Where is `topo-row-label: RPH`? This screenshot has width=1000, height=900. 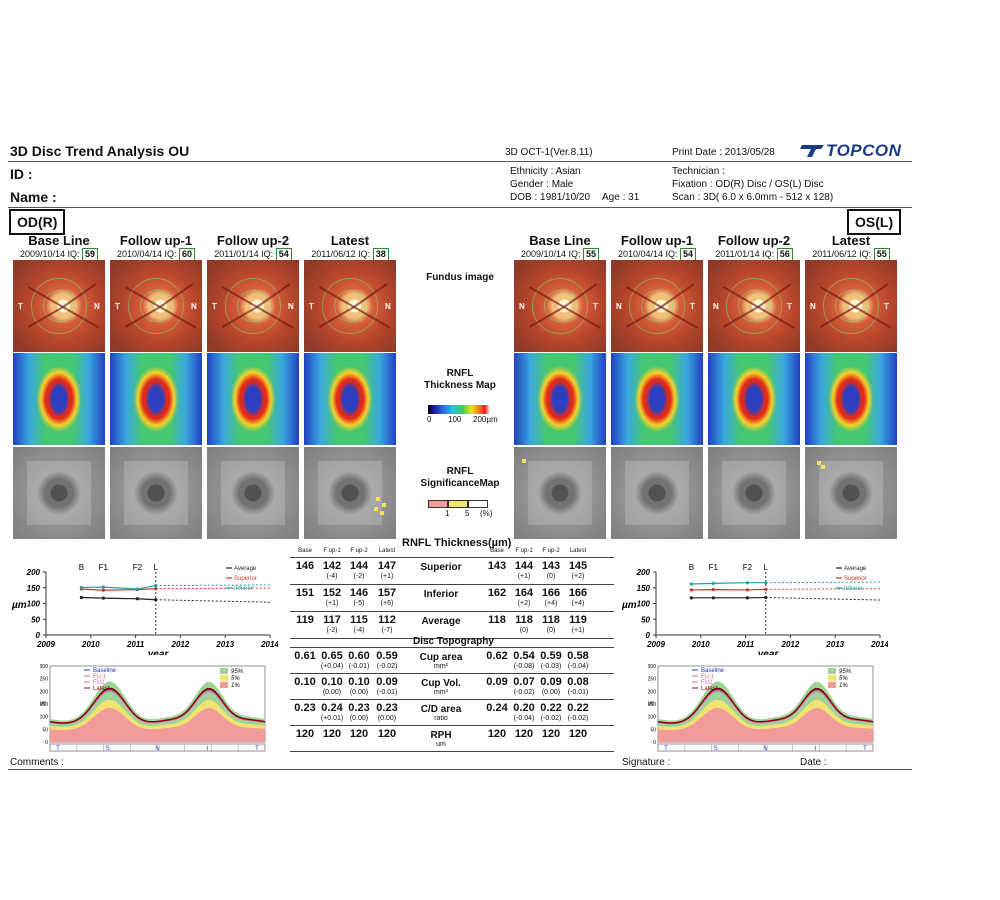 topo-row-label: RPH is located at coordinates (441, 735).